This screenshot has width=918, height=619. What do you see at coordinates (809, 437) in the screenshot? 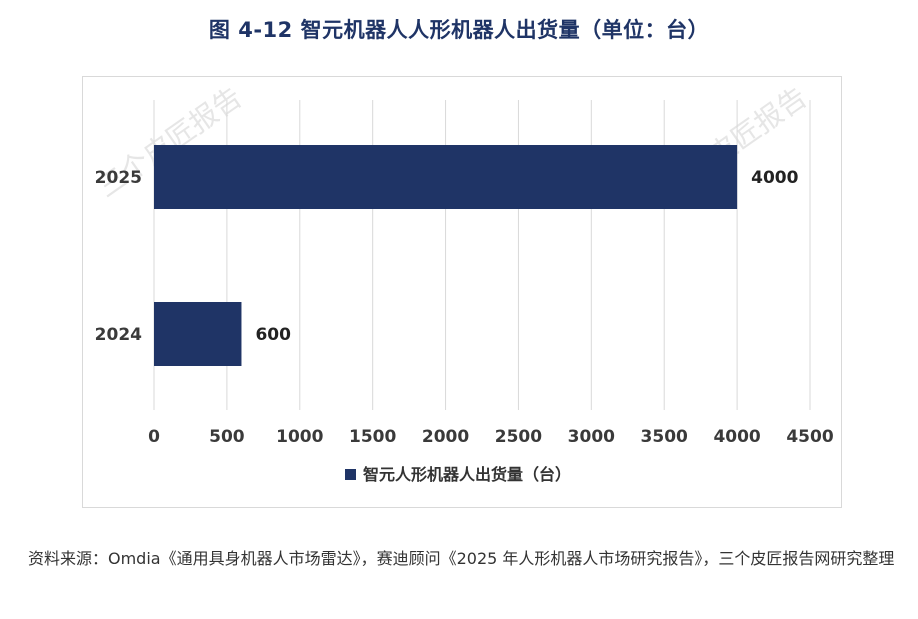
I see `x-tick-label-9: 4500` at bounding box center [809, 437].